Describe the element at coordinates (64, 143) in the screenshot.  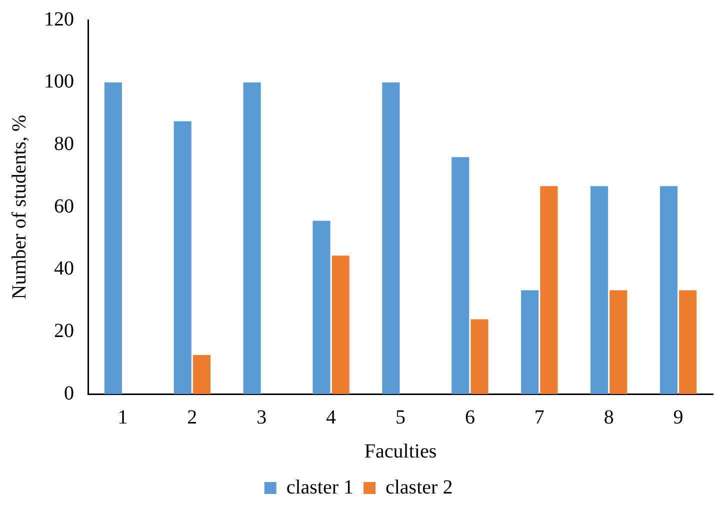
I see `y-tick-label: 80` at that location.